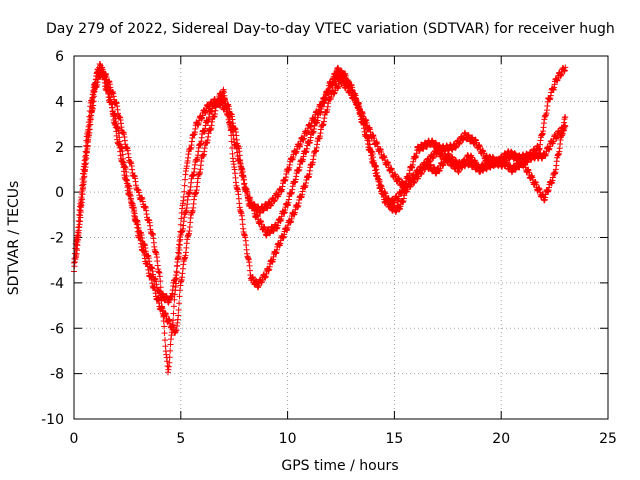 This screenshot has width=640, height=480. What do you see at coordinates (74, 439) in the screenshot?
I see `x-tick-label: 0` at bounding box center [74, 439].